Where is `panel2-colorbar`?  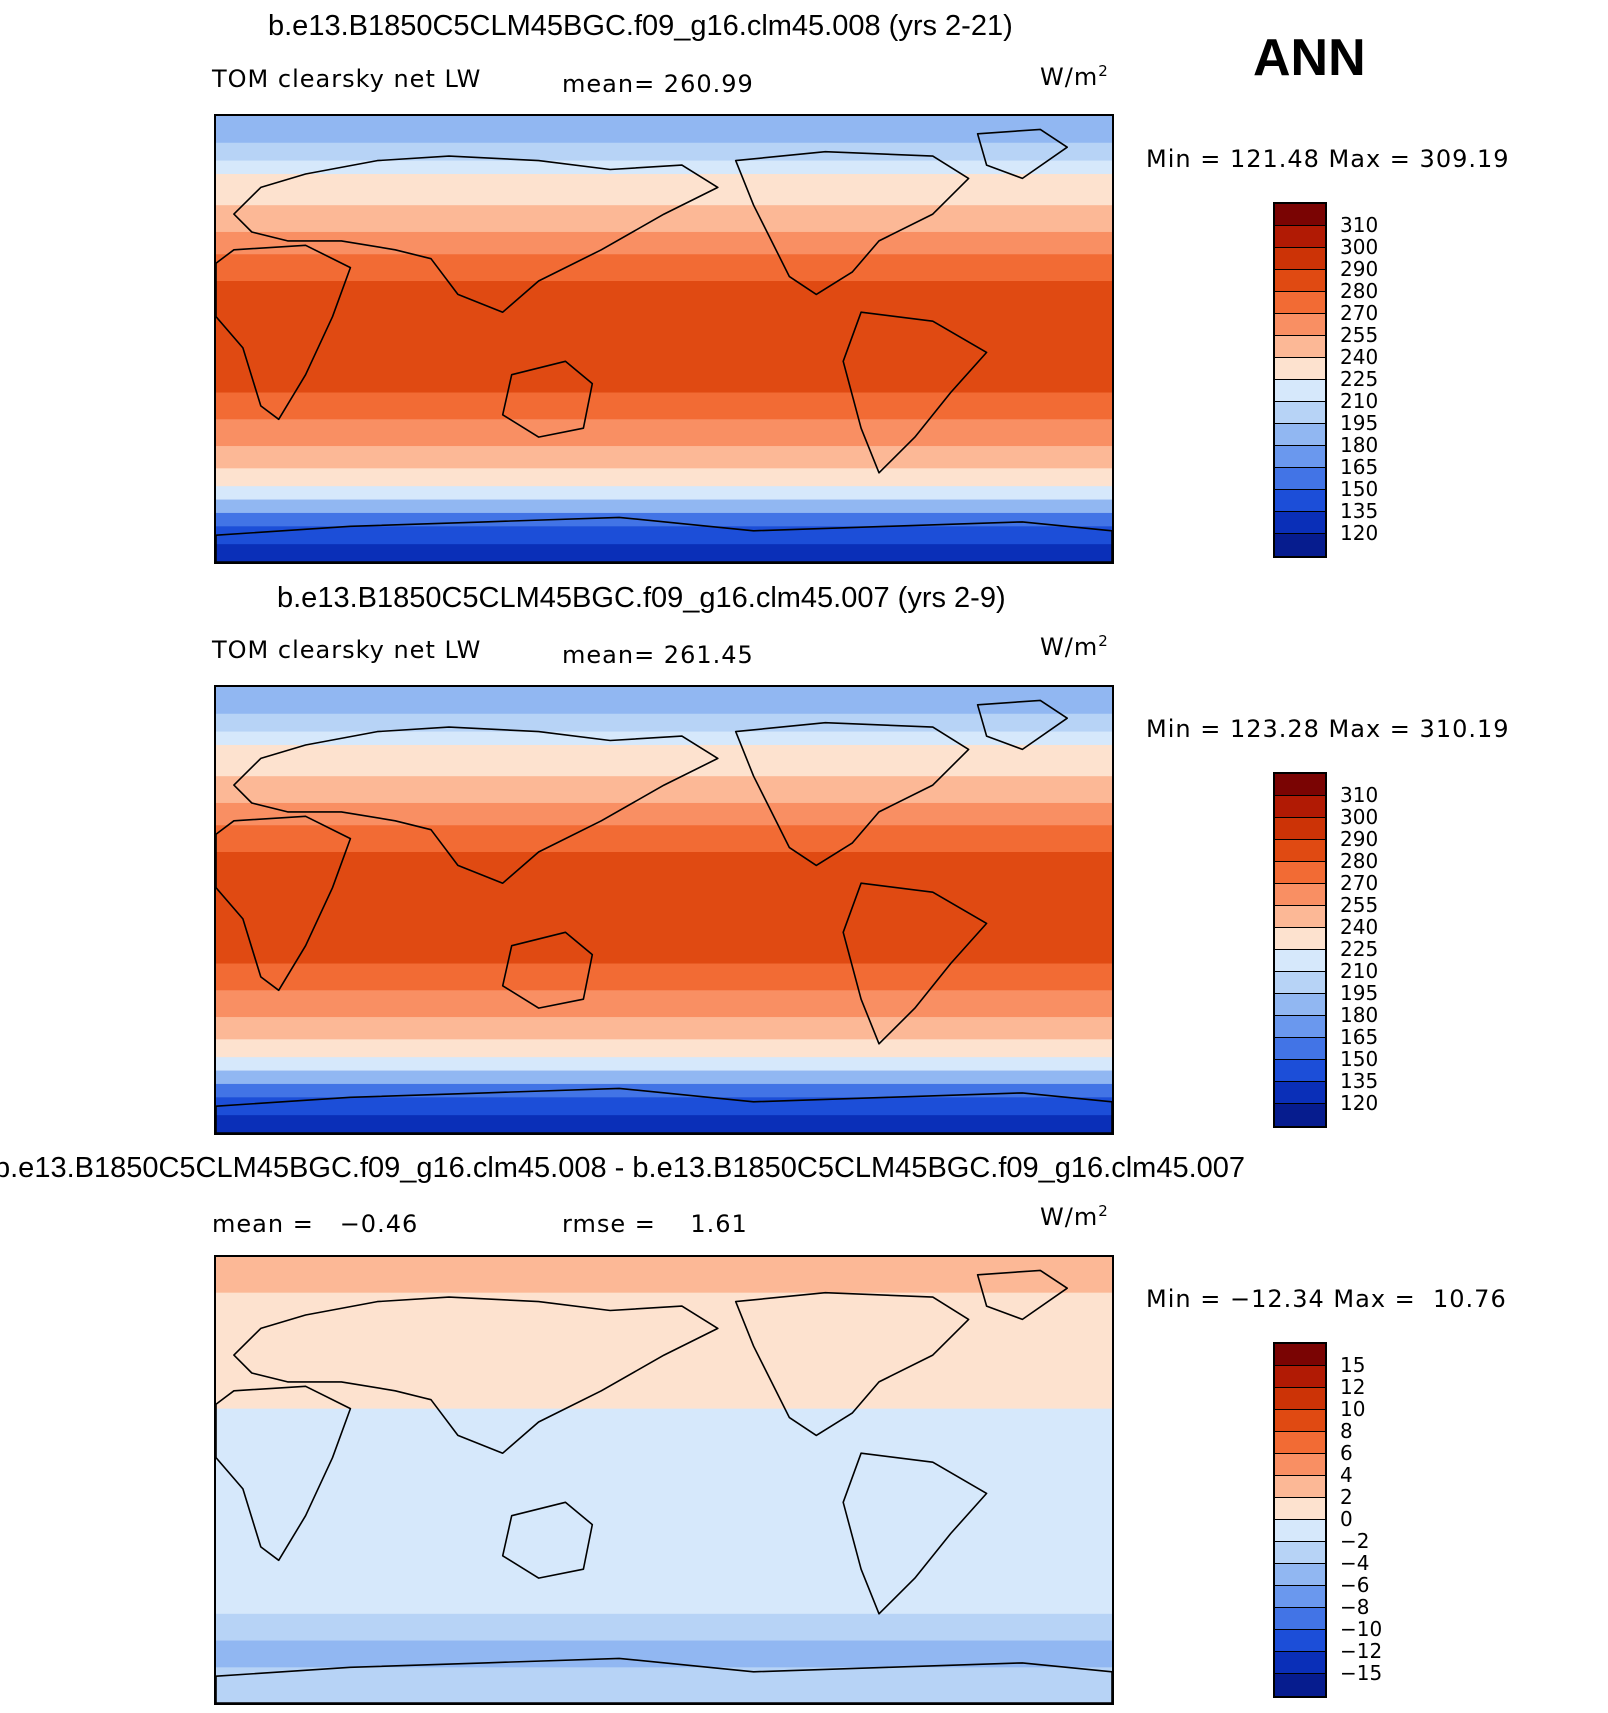 panel2-colorbar is located at coordinates (1300, 950).